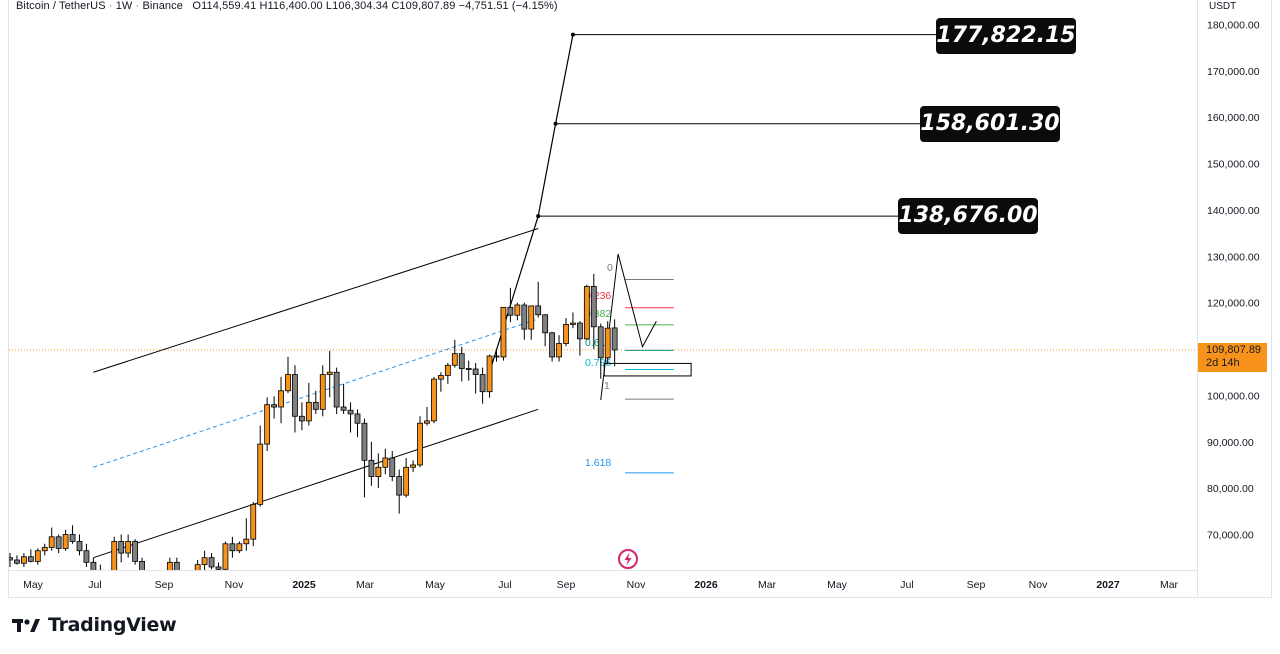 The image size is (1280, 654). Describe the element at coordinates (94, 625) in the screenshot. I see `tradingview-logo: TradingView` at that location.